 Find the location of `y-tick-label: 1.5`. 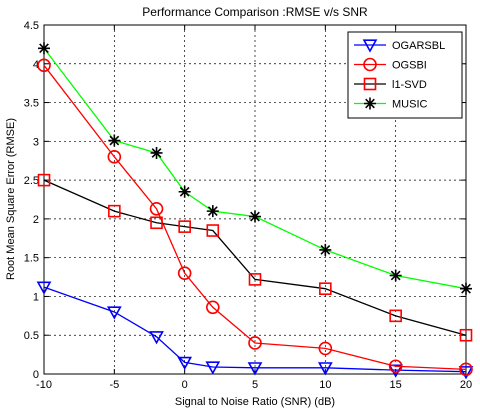

y-tick-label: 1.5 is located at coordinates (31, 259).